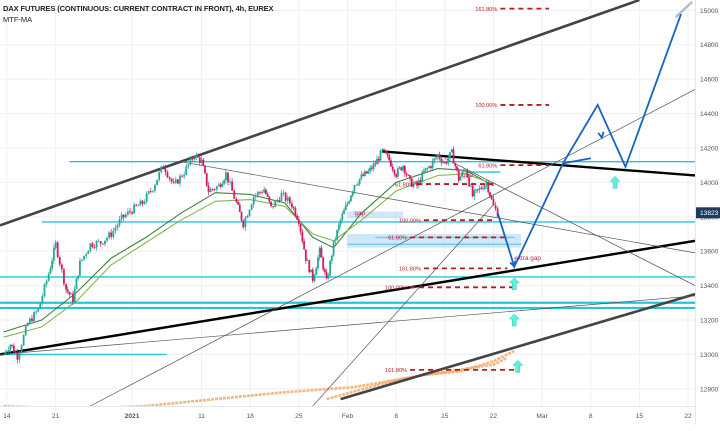 The height and width of the screenshot is (431, 720). I want to click on fib-label: 161.80%, so click(396, 371).